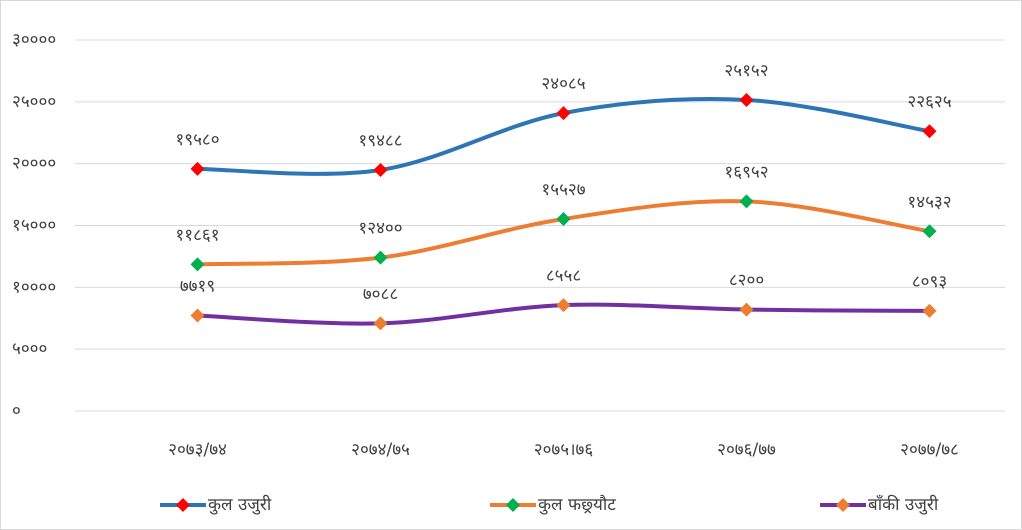  I want to click on y-tick-label: २००००, so click(34, 164).